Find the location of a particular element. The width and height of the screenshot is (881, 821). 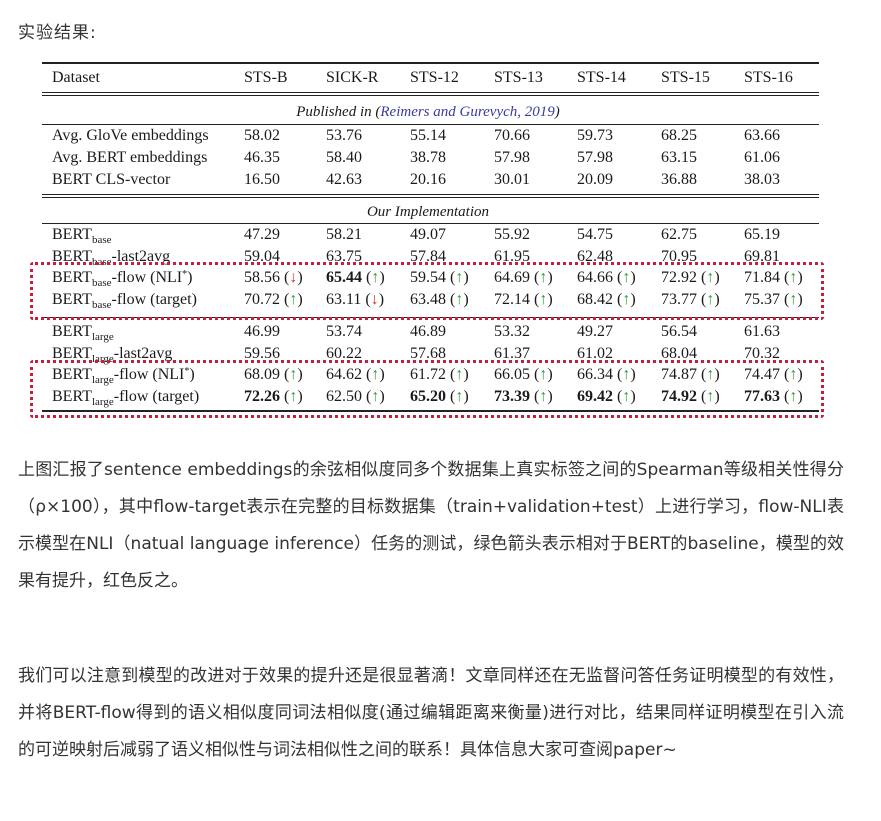

table-cell: 53.74 is located at coordinates (344, 332).